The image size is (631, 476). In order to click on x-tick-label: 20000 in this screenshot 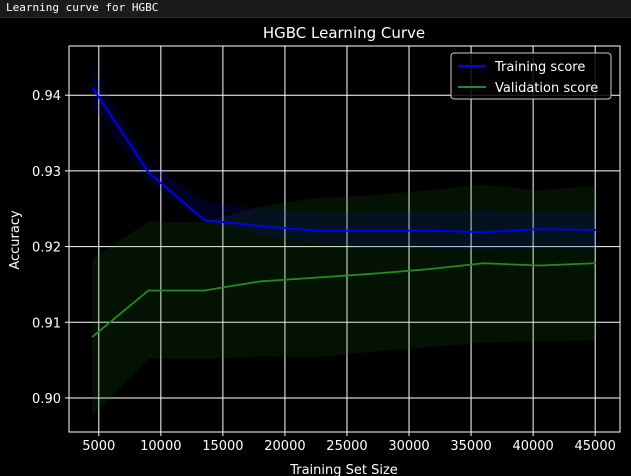, I will do `click(284, 446)`.